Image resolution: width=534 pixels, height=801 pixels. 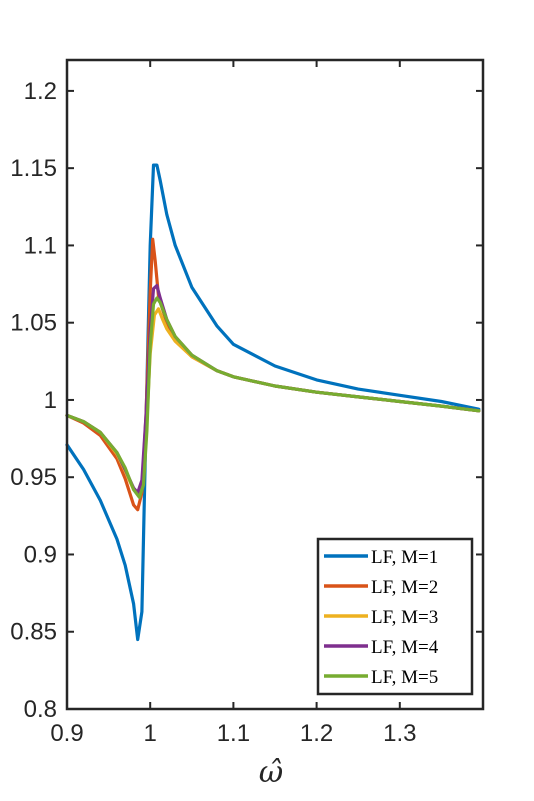 I want to click on y-tick-label: 0.9, so click(x=40, y=554).